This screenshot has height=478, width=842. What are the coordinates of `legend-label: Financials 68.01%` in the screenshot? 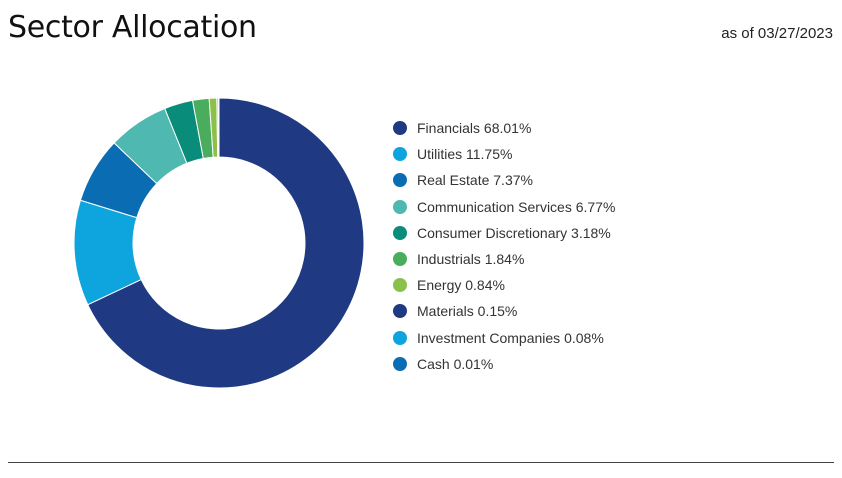 It's located at (474, 128).